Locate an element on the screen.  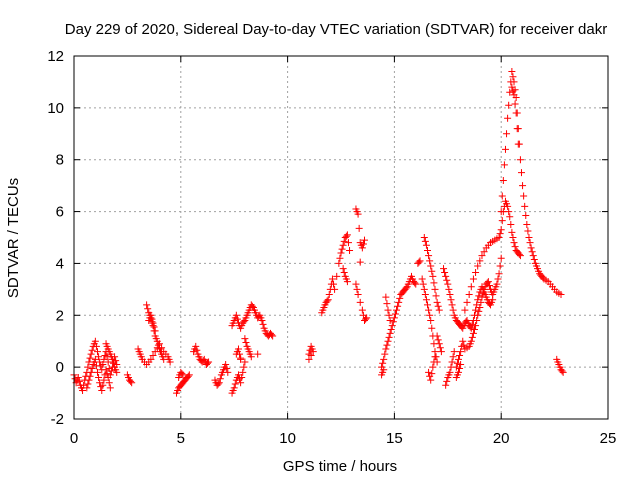
y-tick-label: 0 is located at coordinates (60, 367).